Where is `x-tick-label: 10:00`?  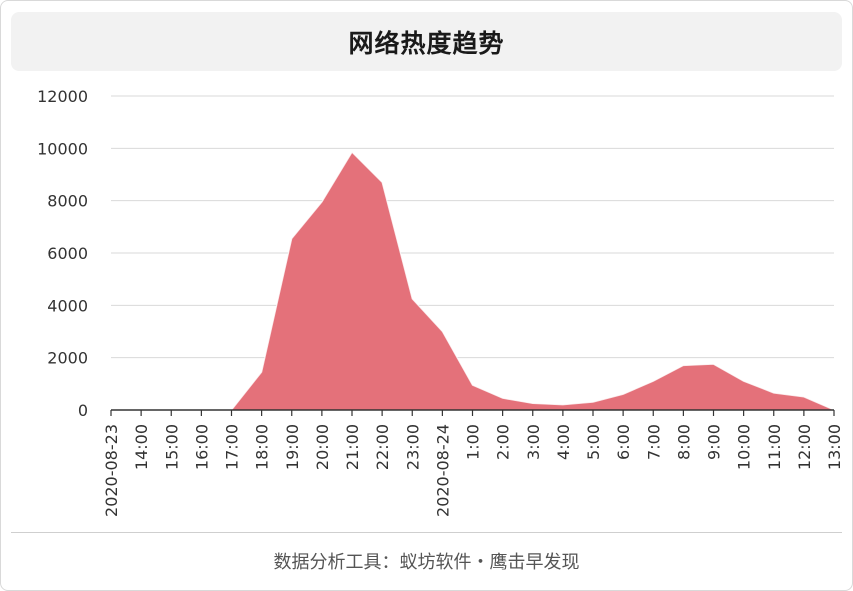 x-tick-label: 10:00 is located at coordinates (744, 447).